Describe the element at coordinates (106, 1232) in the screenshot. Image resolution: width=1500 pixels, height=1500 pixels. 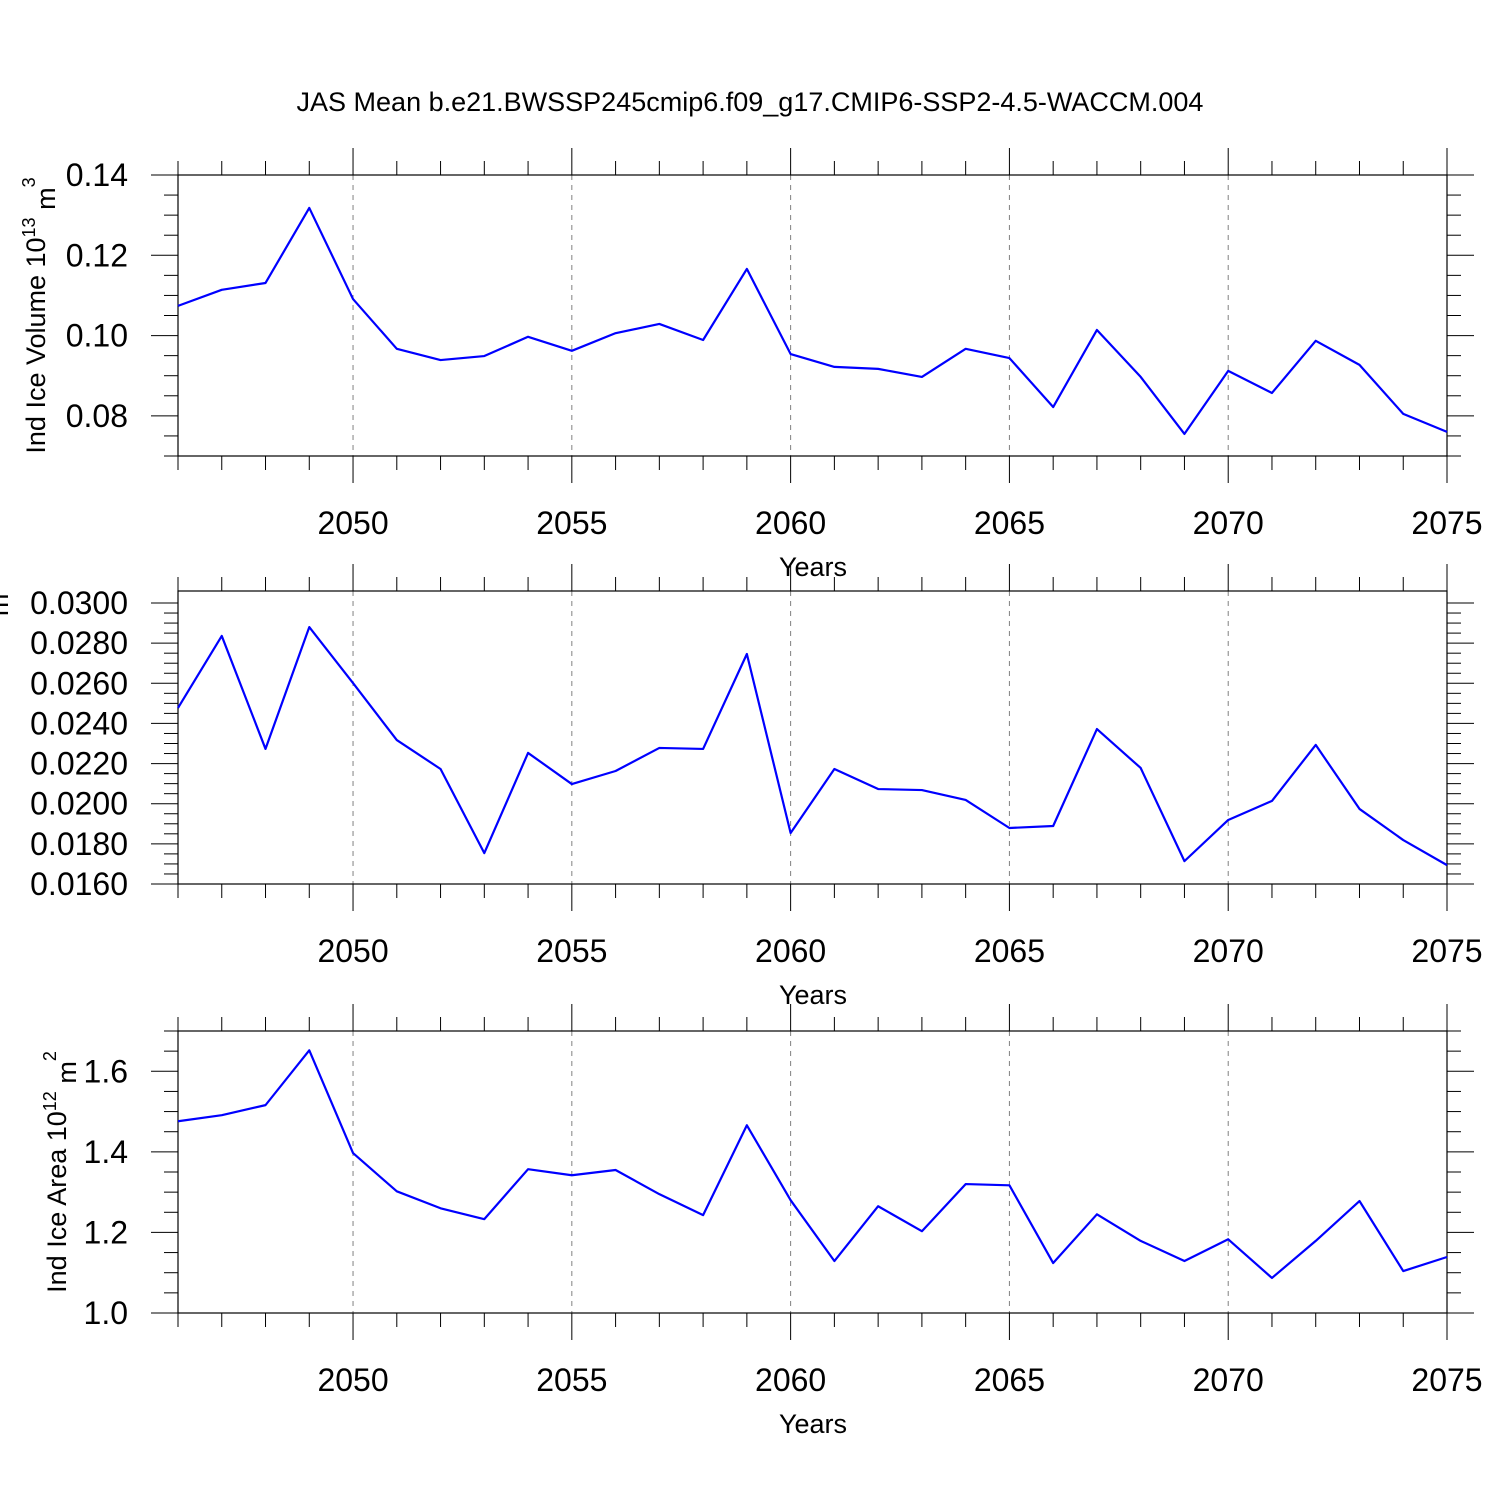
I see `y-tick-label: 1.2` at that location.